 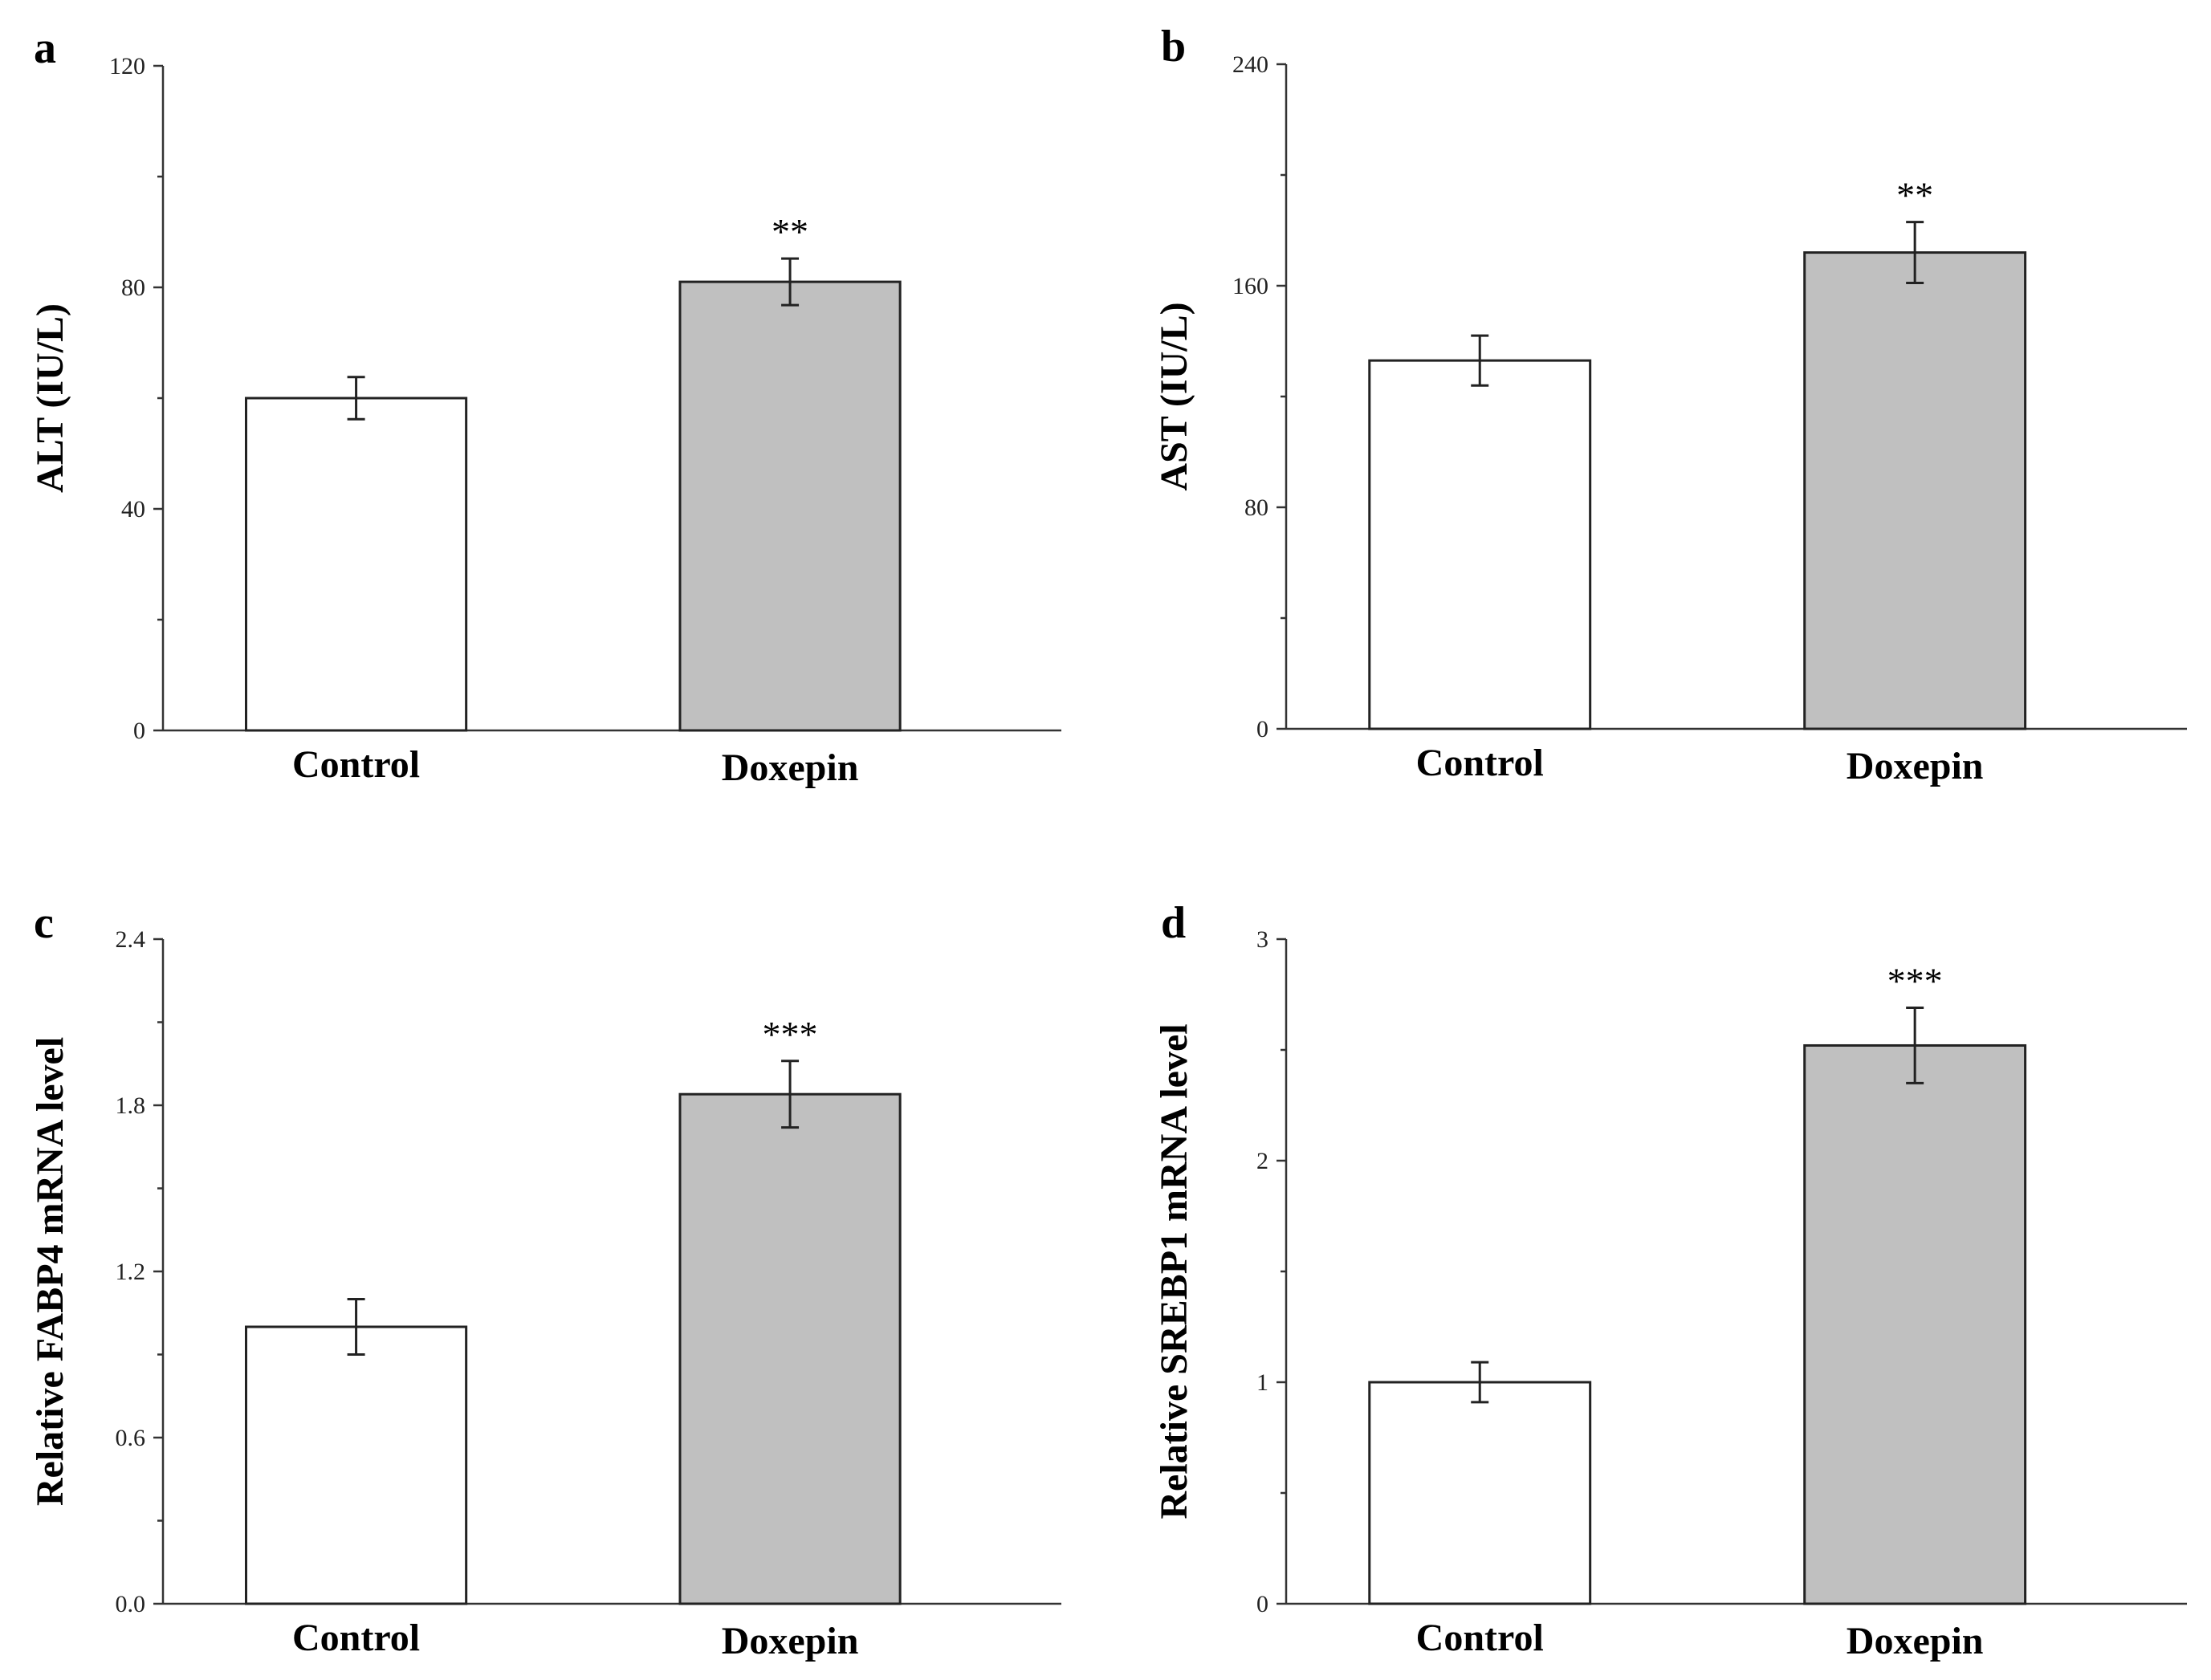 I want to click on y-axis-title: AST (IU/L), so click(x=1174, y=396).